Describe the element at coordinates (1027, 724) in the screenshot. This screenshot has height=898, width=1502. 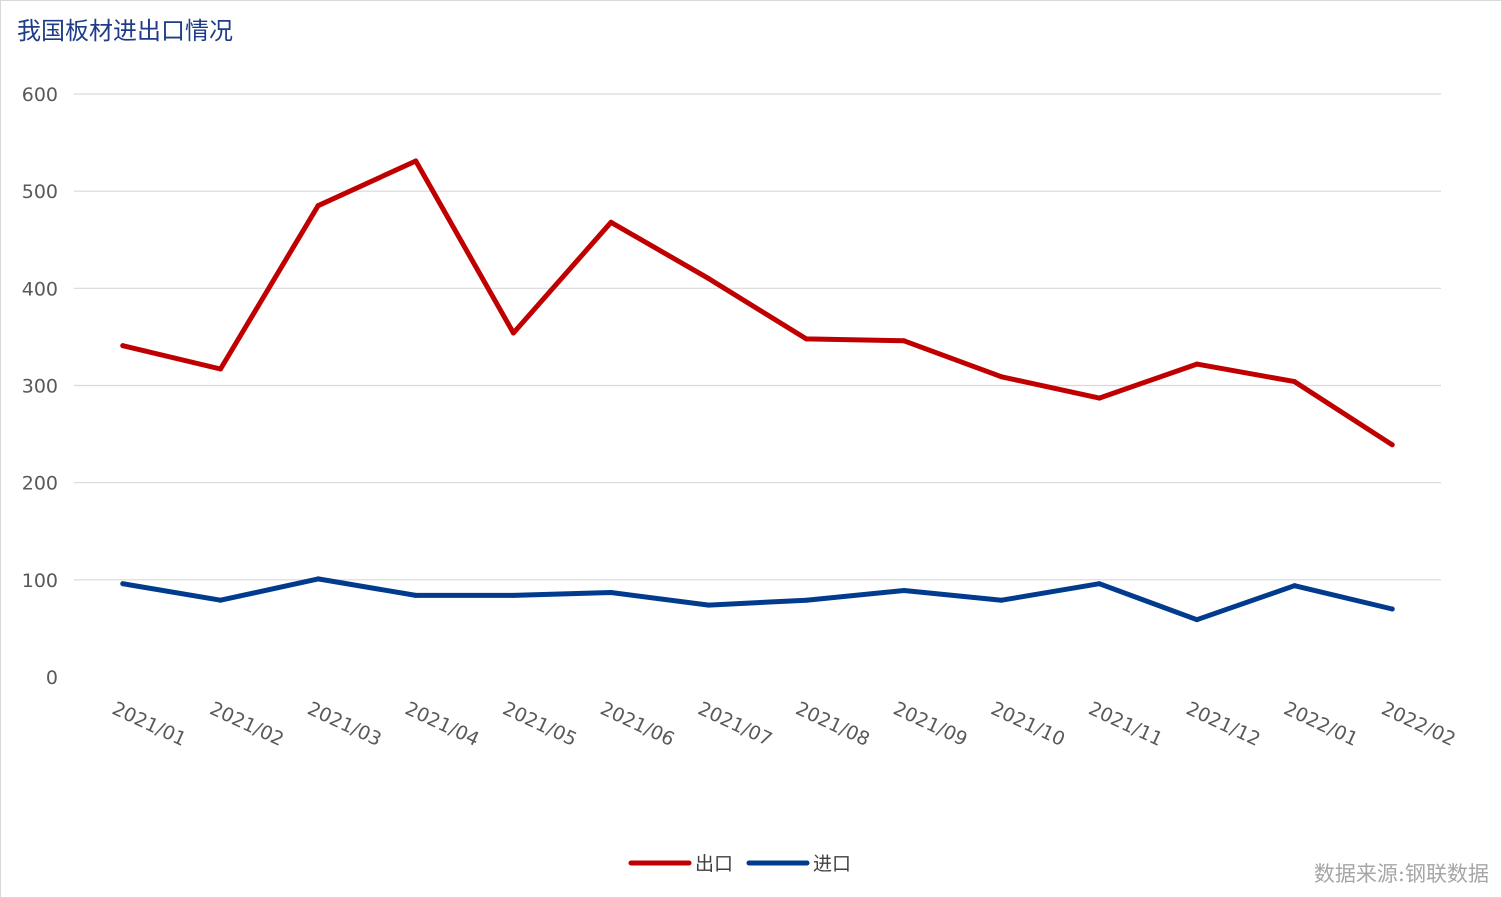
I see `x-tick-label: 2021/10` at that location.